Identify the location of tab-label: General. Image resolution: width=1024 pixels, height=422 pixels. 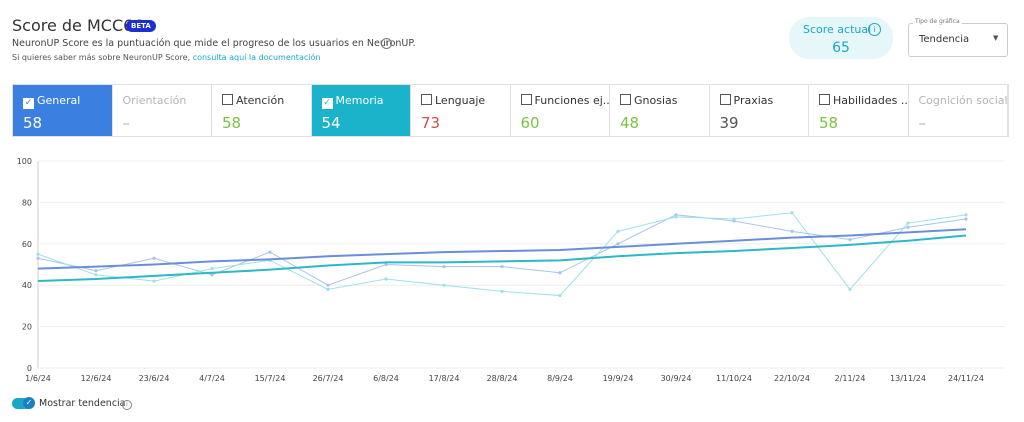
(59, 100).